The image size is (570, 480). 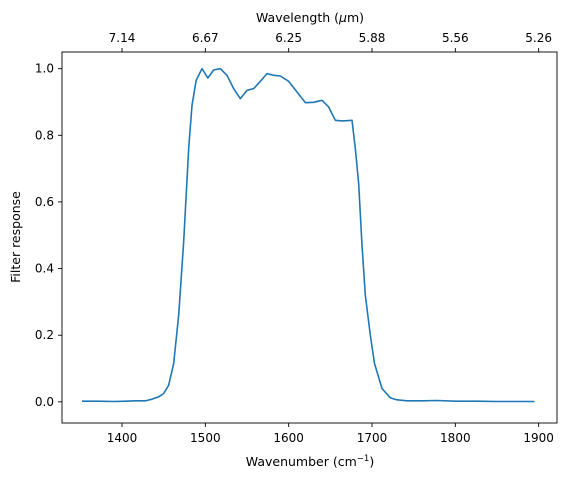 What do you see at coordinates (310, 17) in the screenshot?
I see `top-x-axis-label: Wavelength (μm)` at bounding box center [310, 17].